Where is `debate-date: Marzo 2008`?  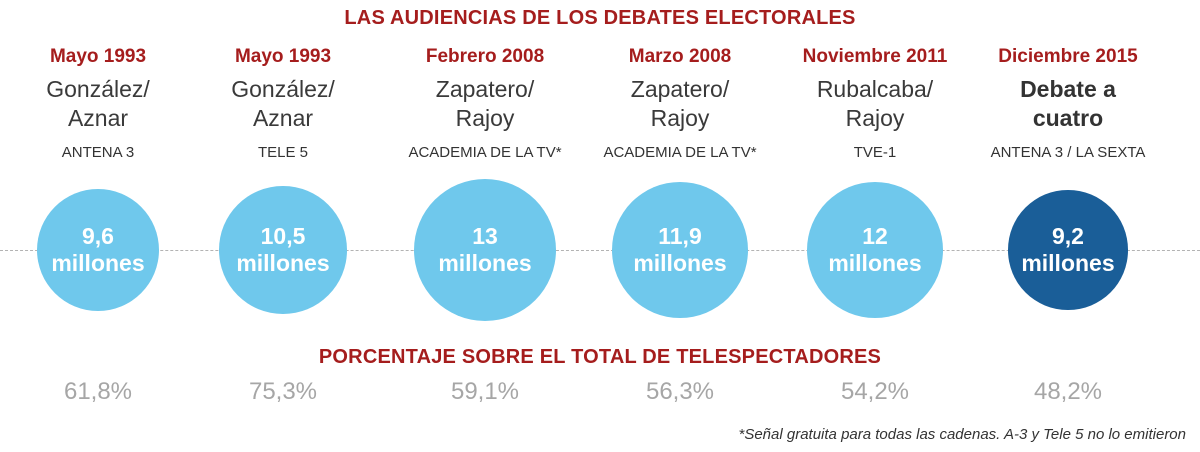
debate-date: Marzo 2008 is located at coordinates (680, 56).